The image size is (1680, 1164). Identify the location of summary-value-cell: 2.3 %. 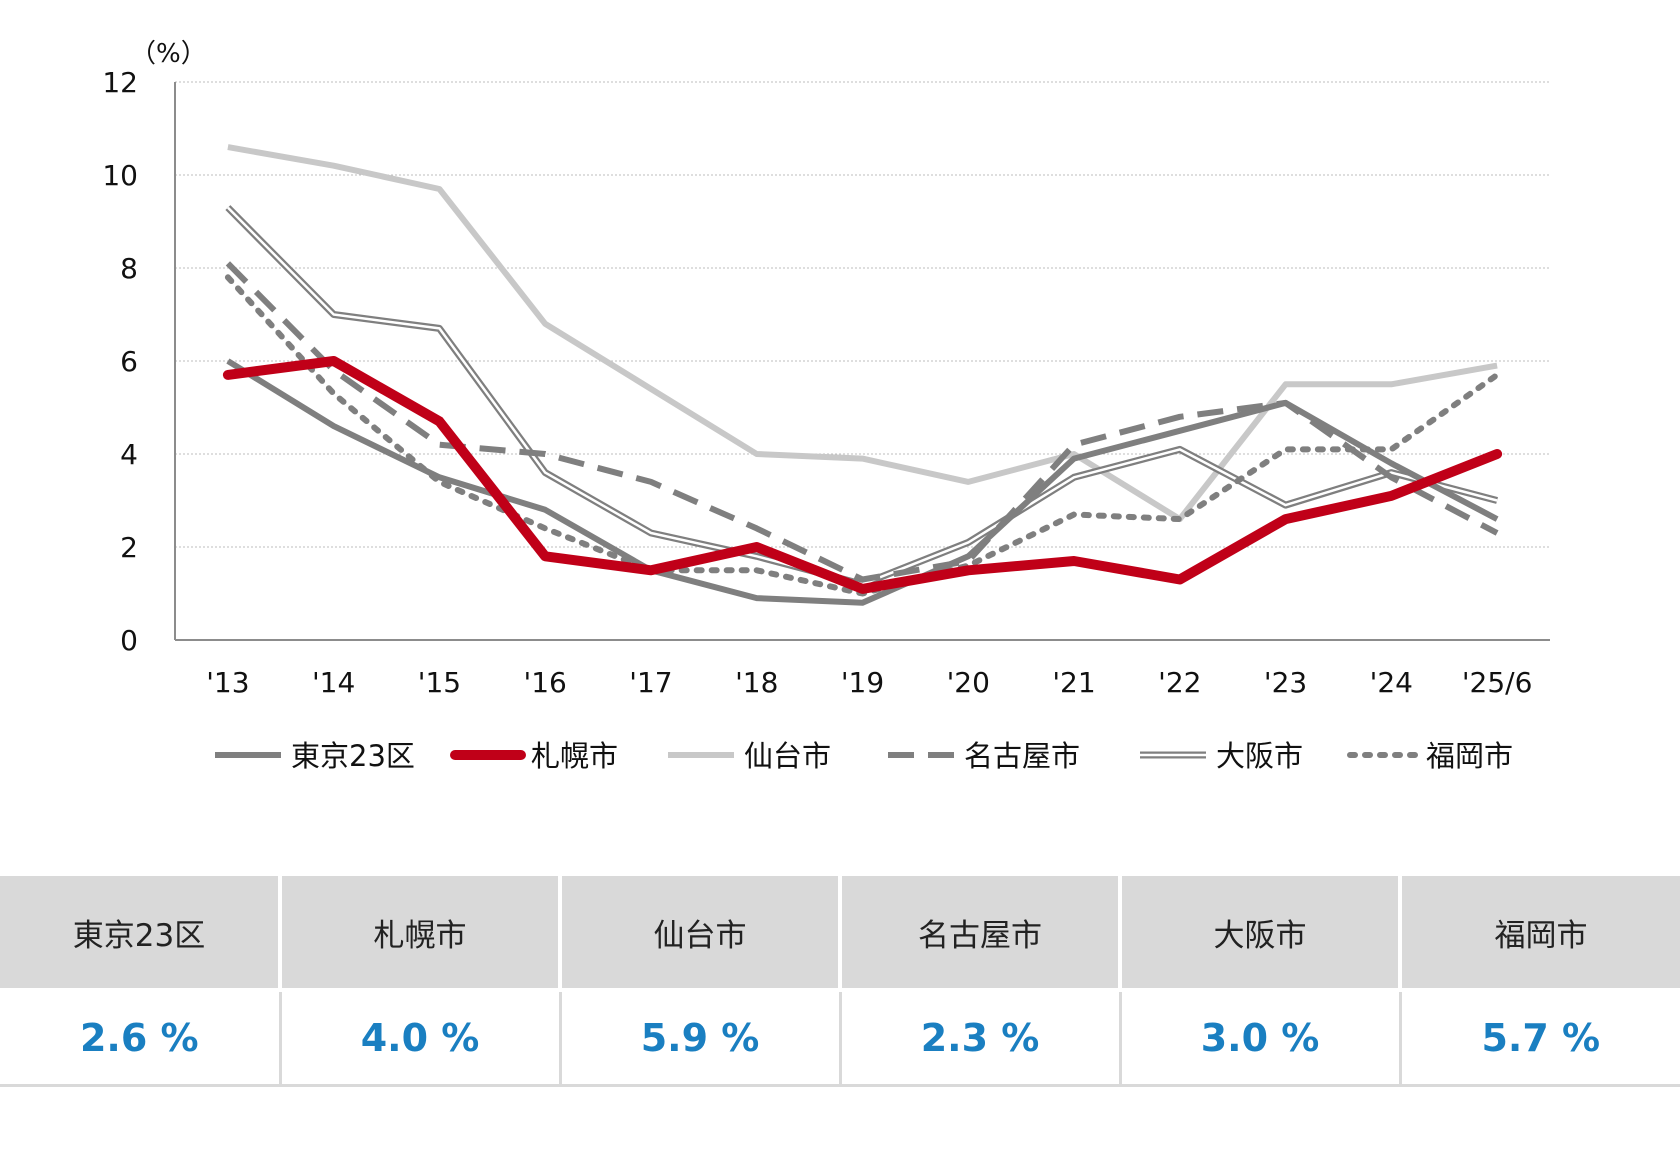
(981, 1038).